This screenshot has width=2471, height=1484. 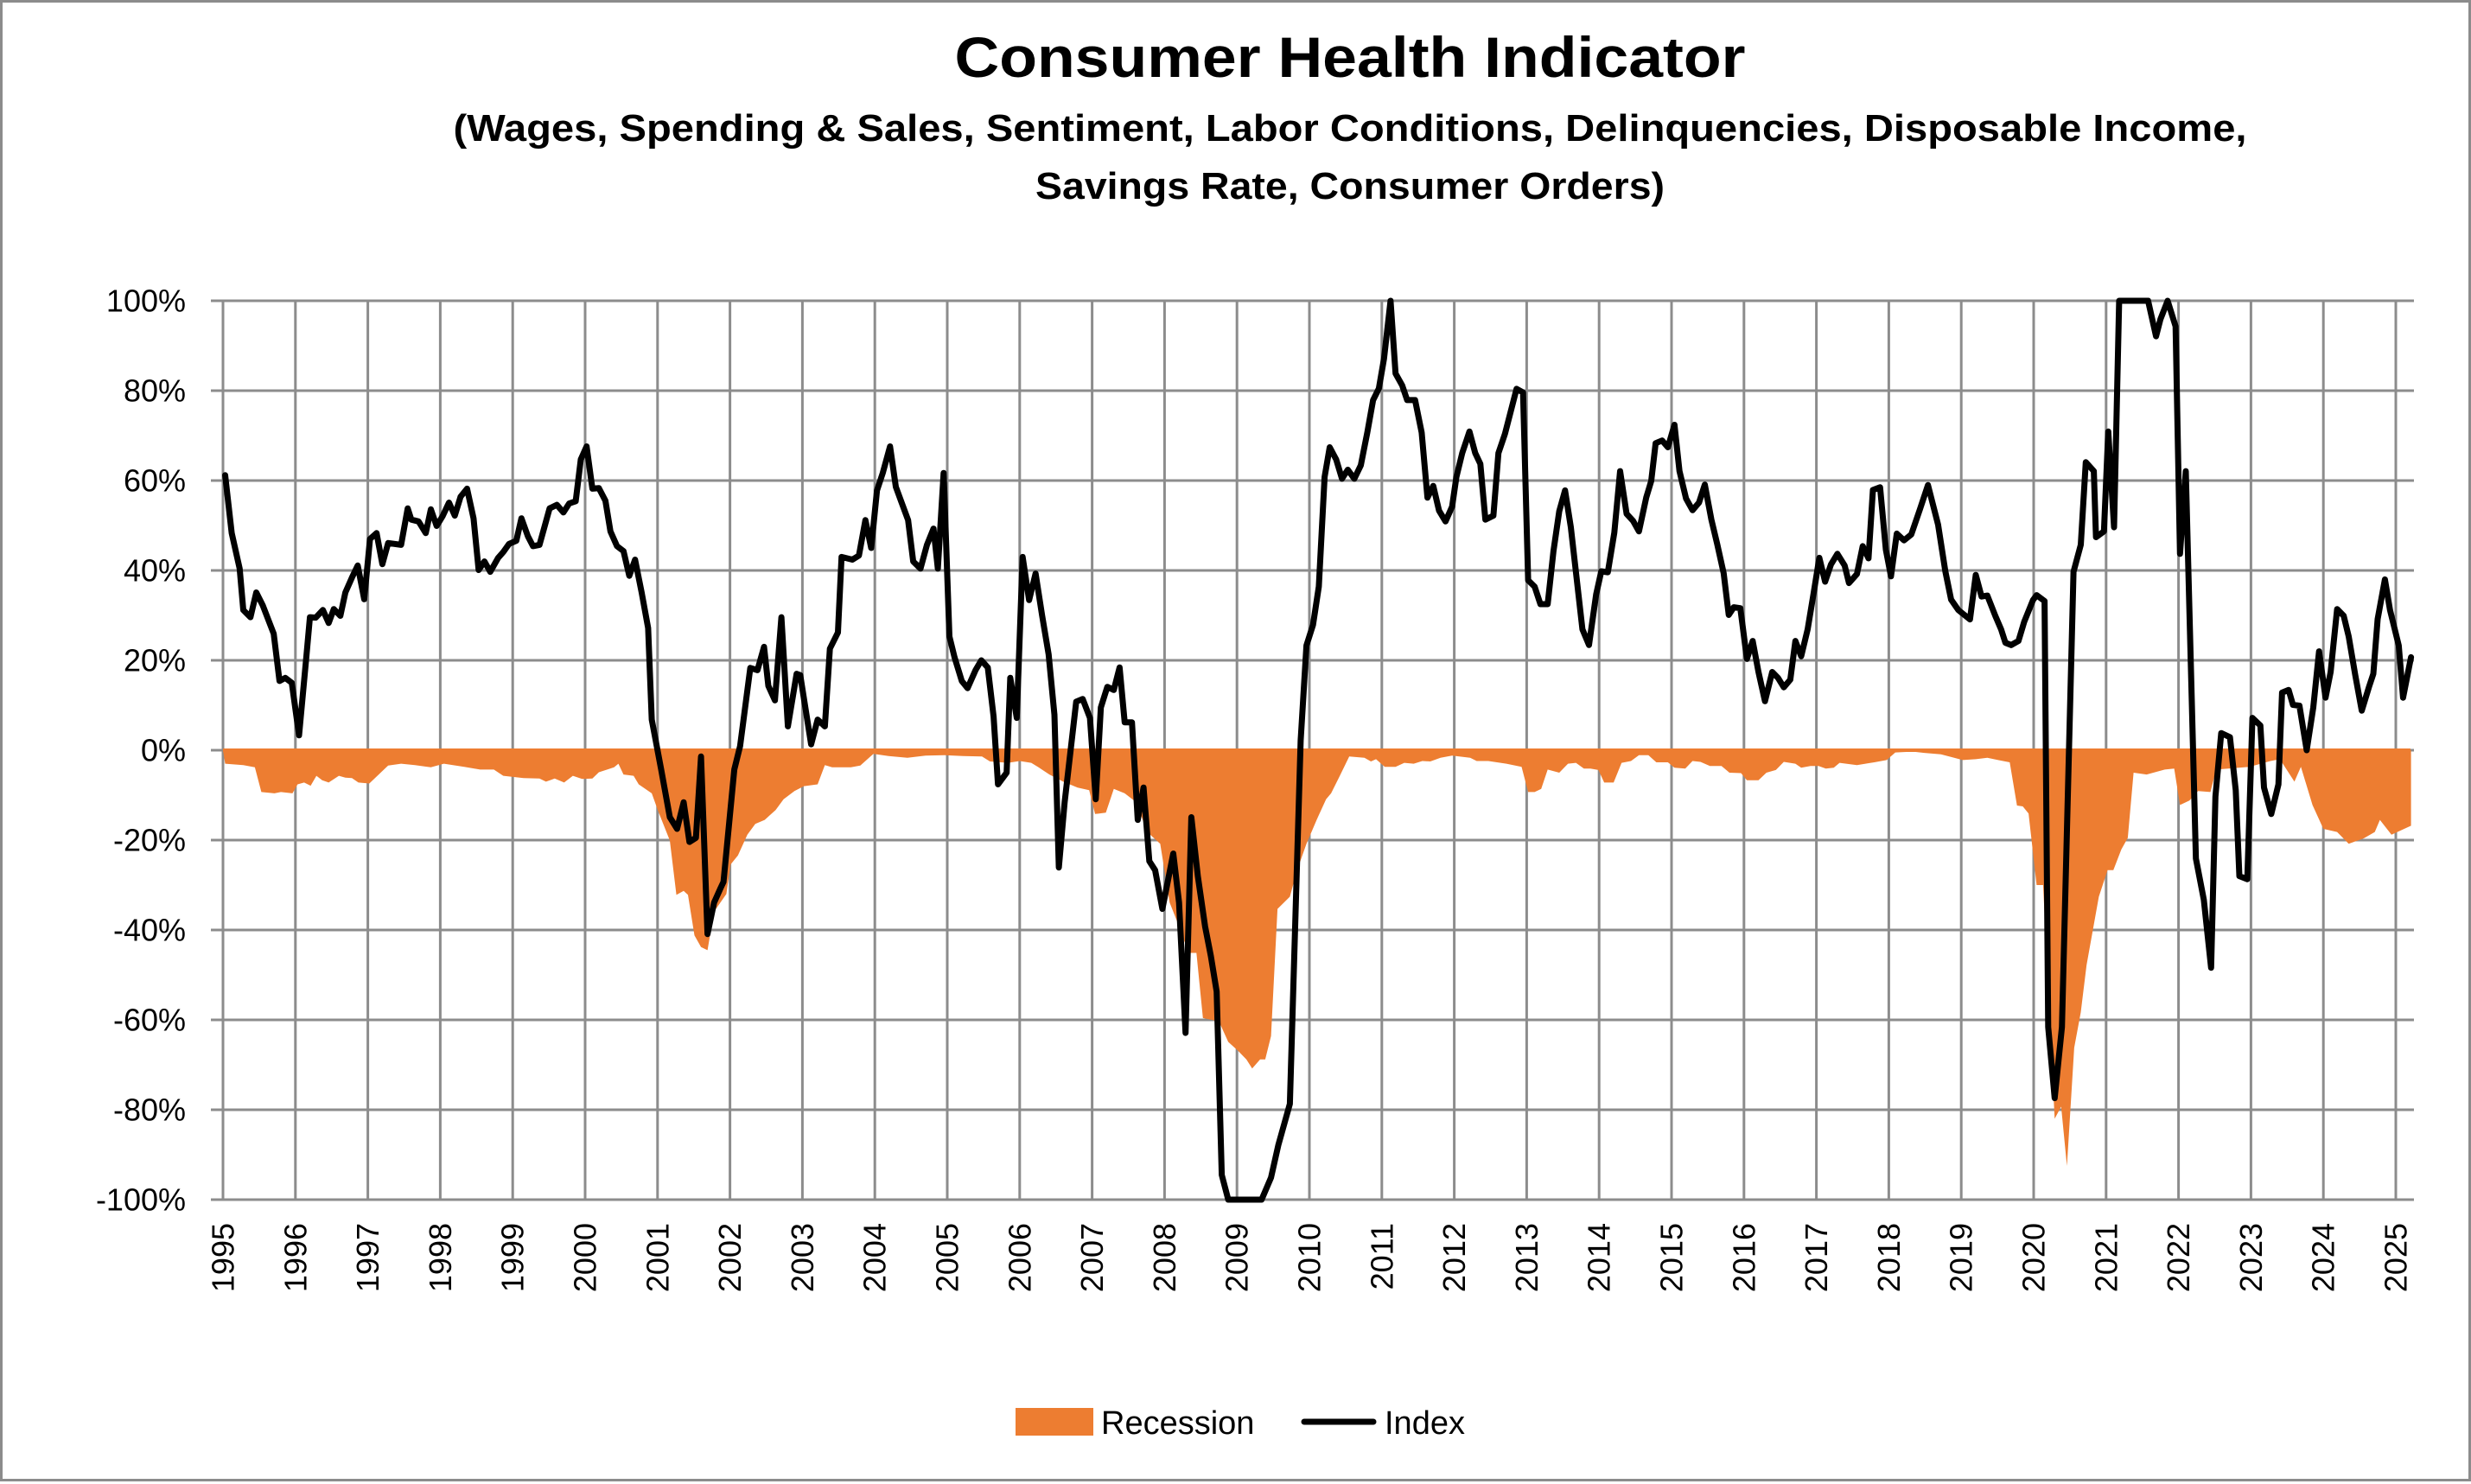 What do you see at coordinates (1599, 1257) in the screenshot?
I see `x-tick-label: 2014` at bounding box center [1599, 1257].